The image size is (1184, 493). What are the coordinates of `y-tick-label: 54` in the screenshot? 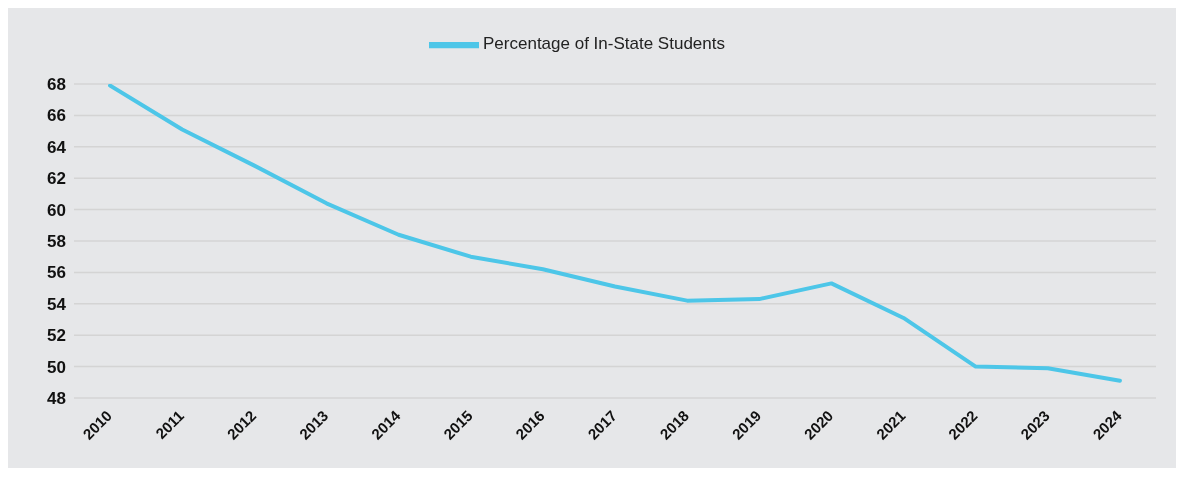 It's located at (57, 304).